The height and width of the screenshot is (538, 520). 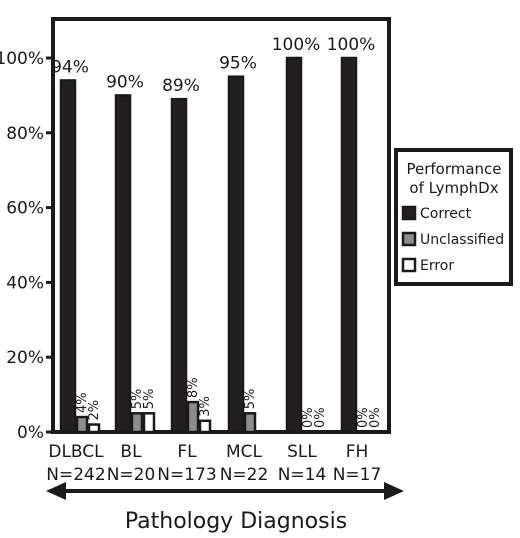 What do you see at coordinates (205, 406) in the screenshot?
I see `data-label-error-fl: 3%` at bounding box center [205, 406].